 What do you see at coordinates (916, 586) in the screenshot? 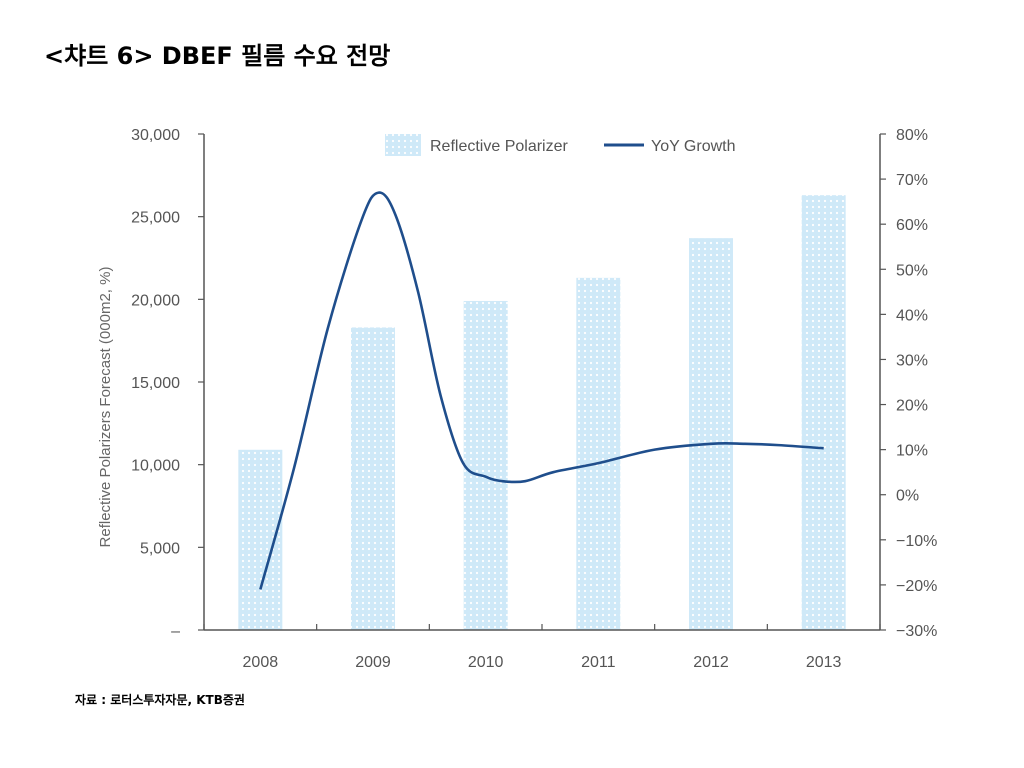
I see `y-tick-label-right: −20%` at bounding box center [916, 586].